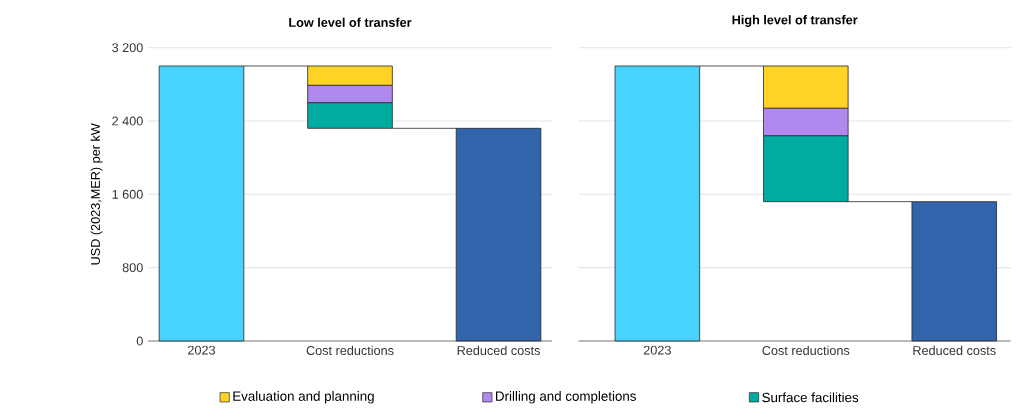 The width and height of the screenshot is (1034, 410). What do you see at coordinates (127, 121) in the screenshot?
I see `y-tick-label: 2 400` at bounding box center [127, 121].